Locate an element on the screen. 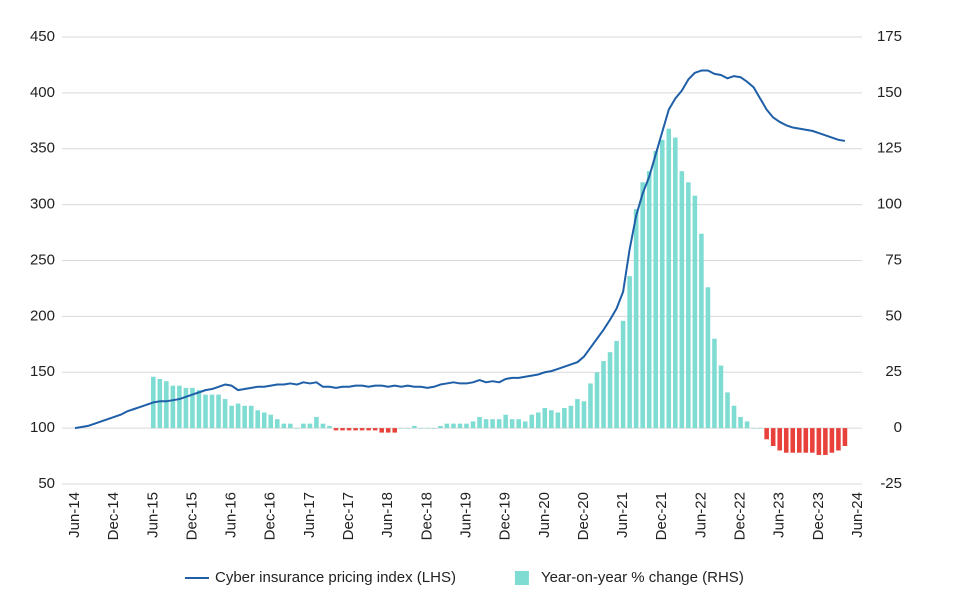 The width and height of the screenshot is (958, 605). y-tick-label: 350 is located at coordinates (42, 148).